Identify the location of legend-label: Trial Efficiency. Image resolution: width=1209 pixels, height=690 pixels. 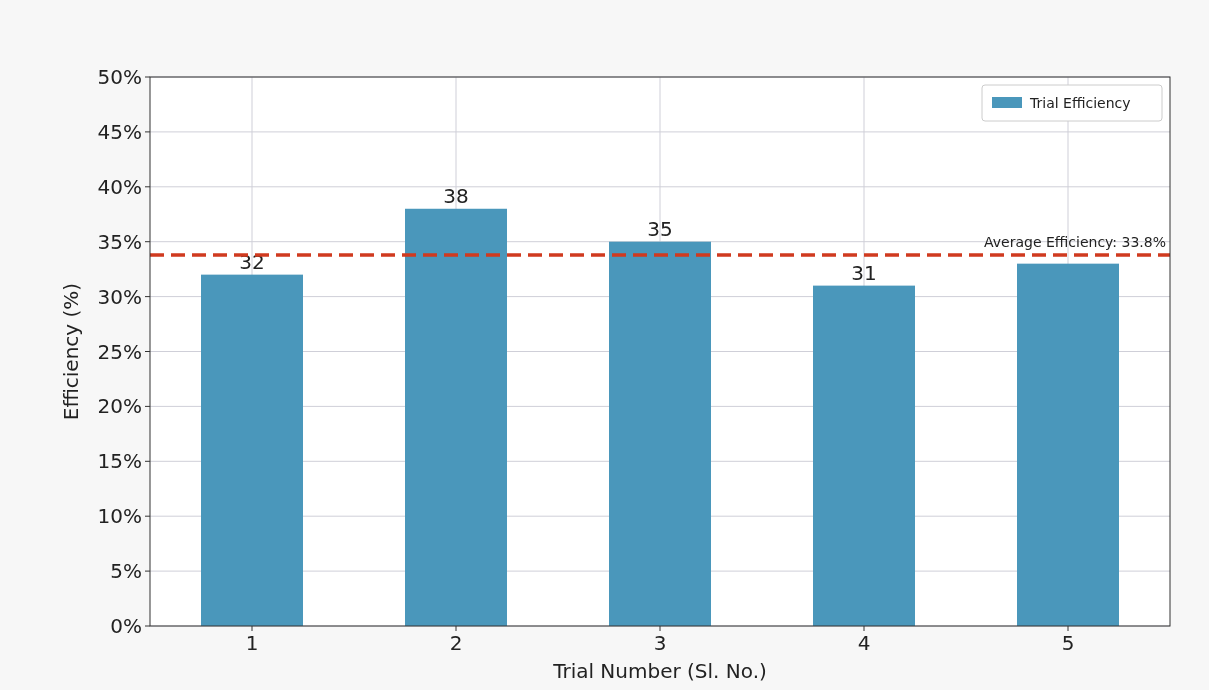
(1080, 102).